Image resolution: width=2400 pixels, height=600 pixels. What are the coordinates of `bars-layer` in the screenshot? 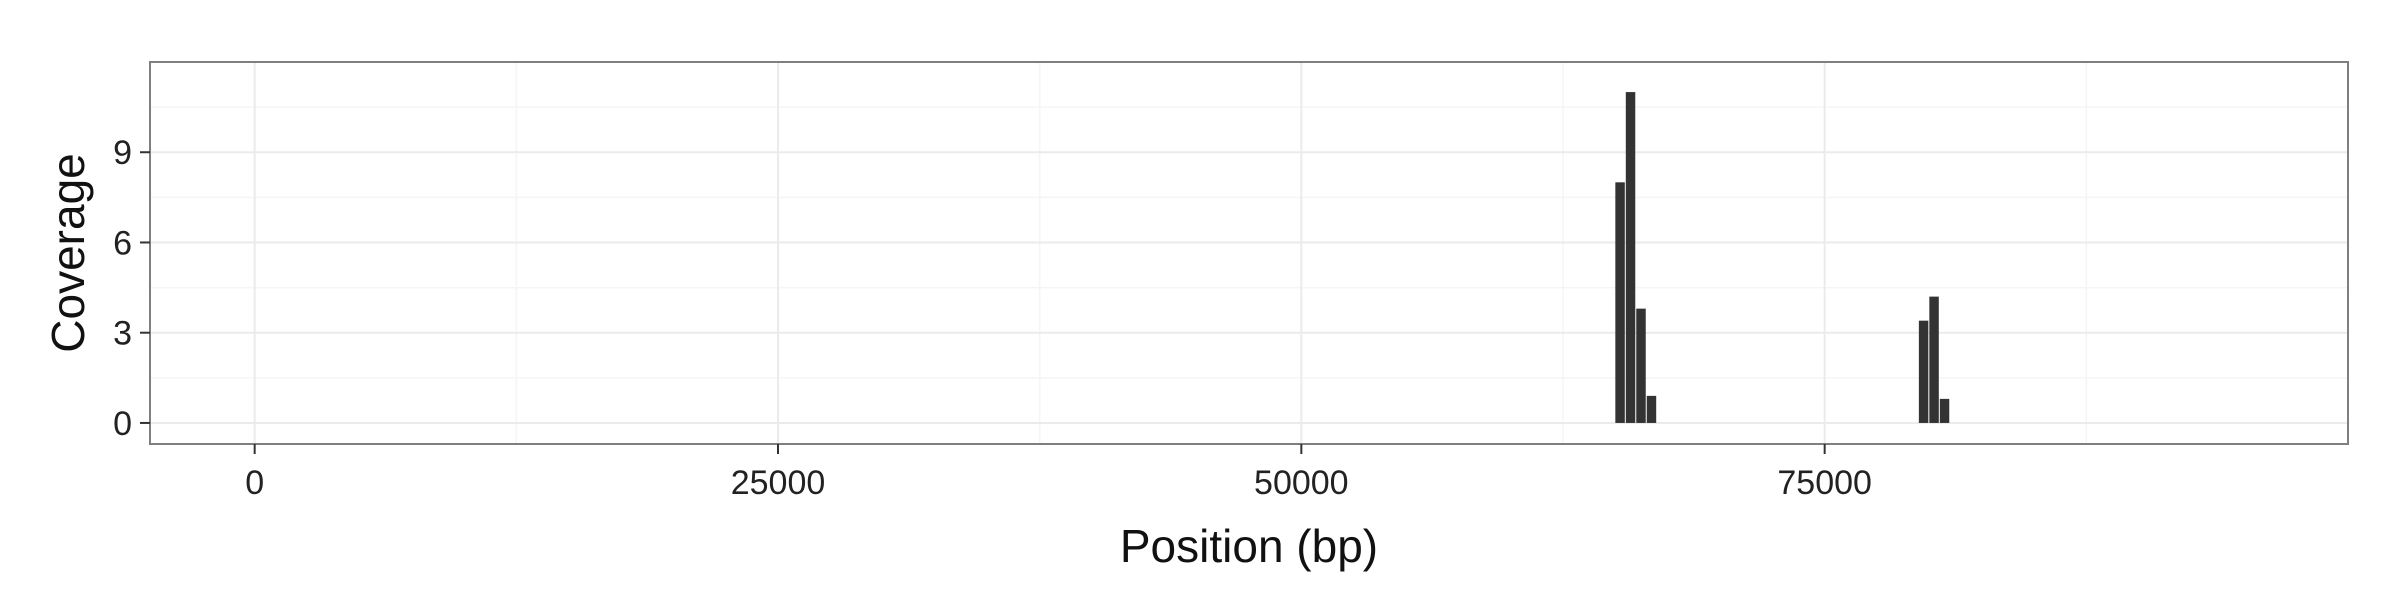 It's located at (1782, 257).